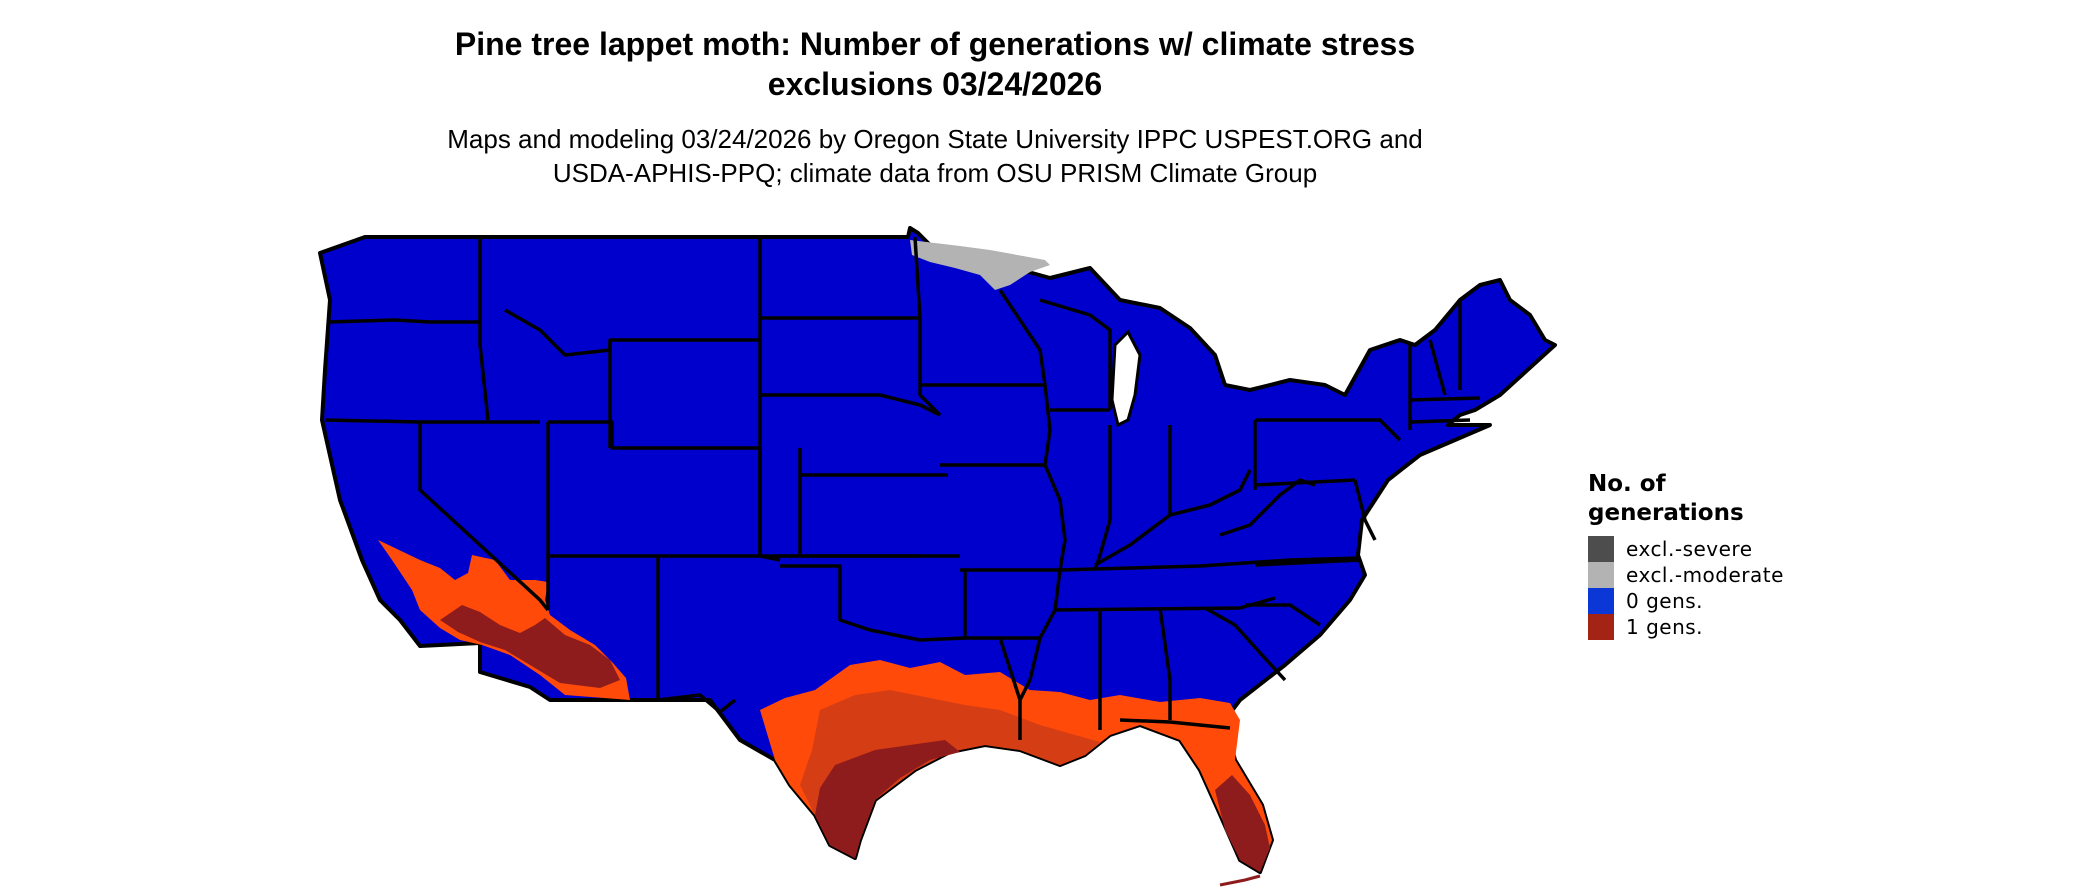  I want to click on border-va-nc, so click(1307, 562).